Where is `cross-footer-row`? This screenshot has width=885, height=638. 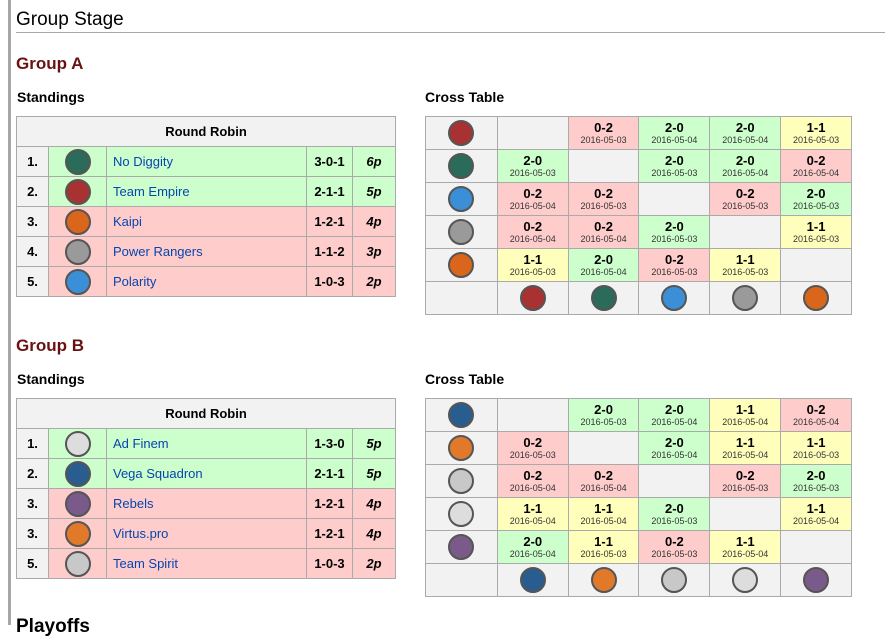
cross-footer-row is located at coordinates (638, 298).